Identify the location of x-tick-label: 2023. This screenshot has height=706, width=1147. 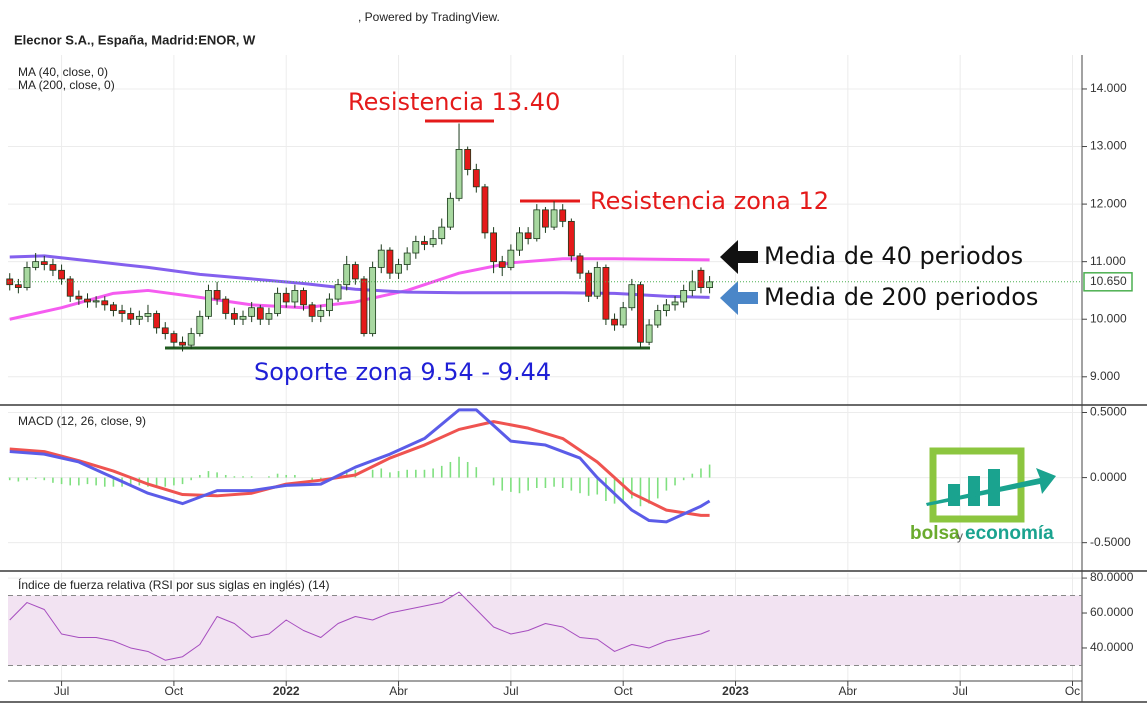
(735, 691).